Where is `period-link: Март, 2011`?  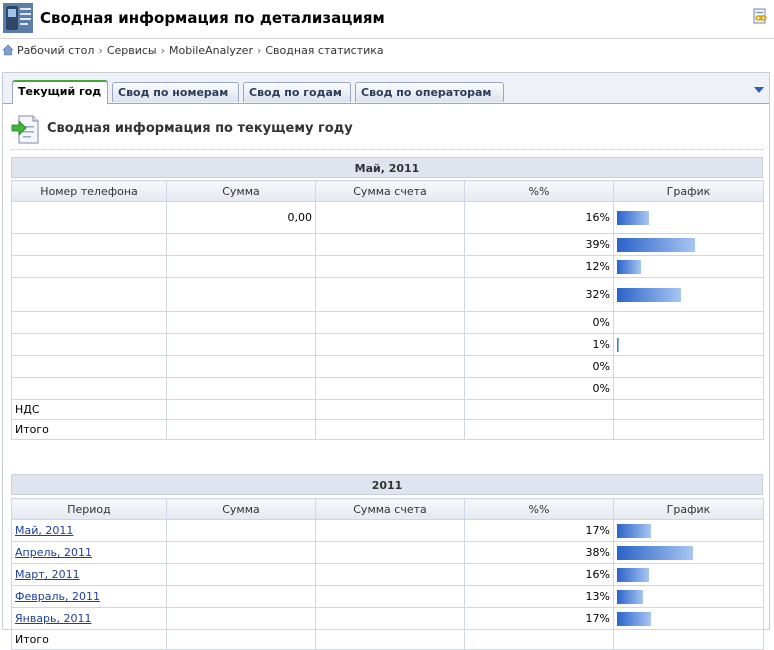 period-link: Март, 2011 is located at coordinates (47, 574).